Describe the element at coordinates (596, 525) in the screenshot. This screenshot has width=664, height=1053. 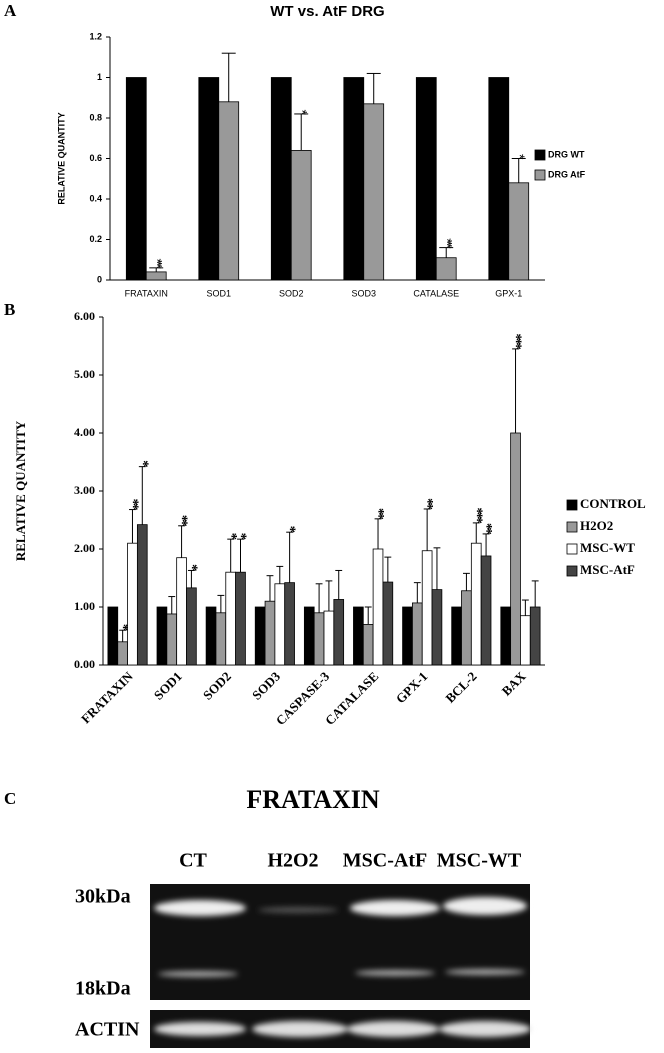
I see `legend-label: H2O2` at that location.